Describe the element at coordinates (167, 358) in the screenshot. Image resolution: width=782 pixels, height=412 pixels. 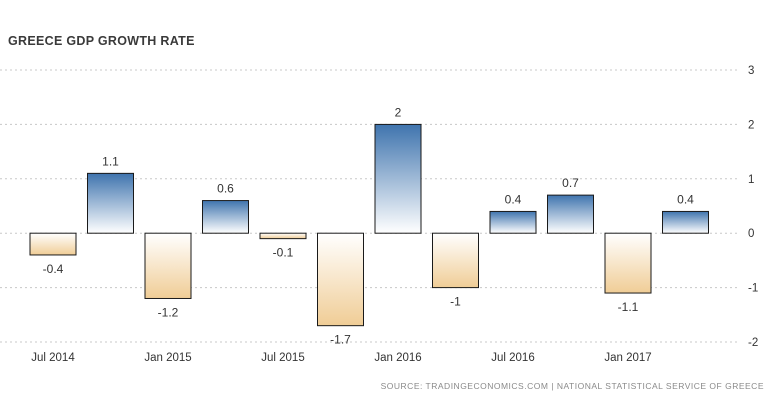
I see `x-tick-label: Jan 2015` at that location.